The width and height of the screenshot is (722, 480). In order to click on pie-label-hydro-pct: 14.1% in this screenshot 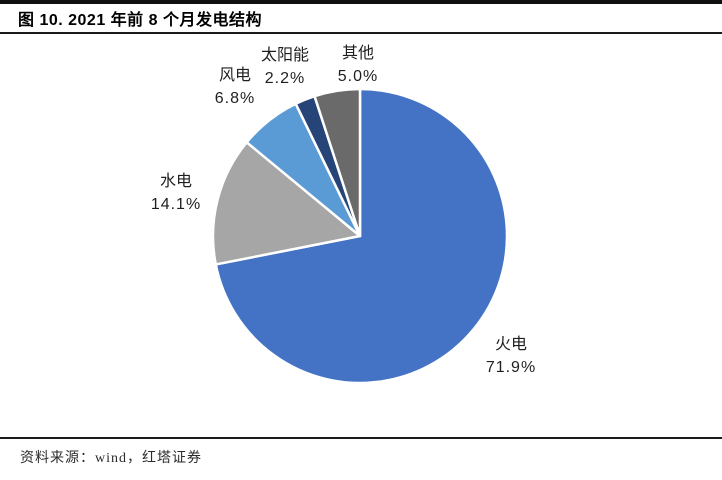, I will do `click(176, 204)`.